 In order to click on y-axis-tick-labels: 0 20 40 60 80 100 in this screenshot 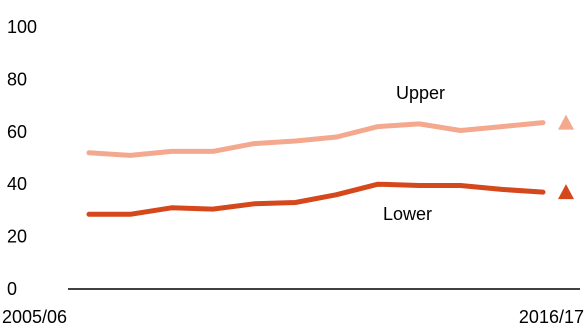, I will do `click(22, 158)`.